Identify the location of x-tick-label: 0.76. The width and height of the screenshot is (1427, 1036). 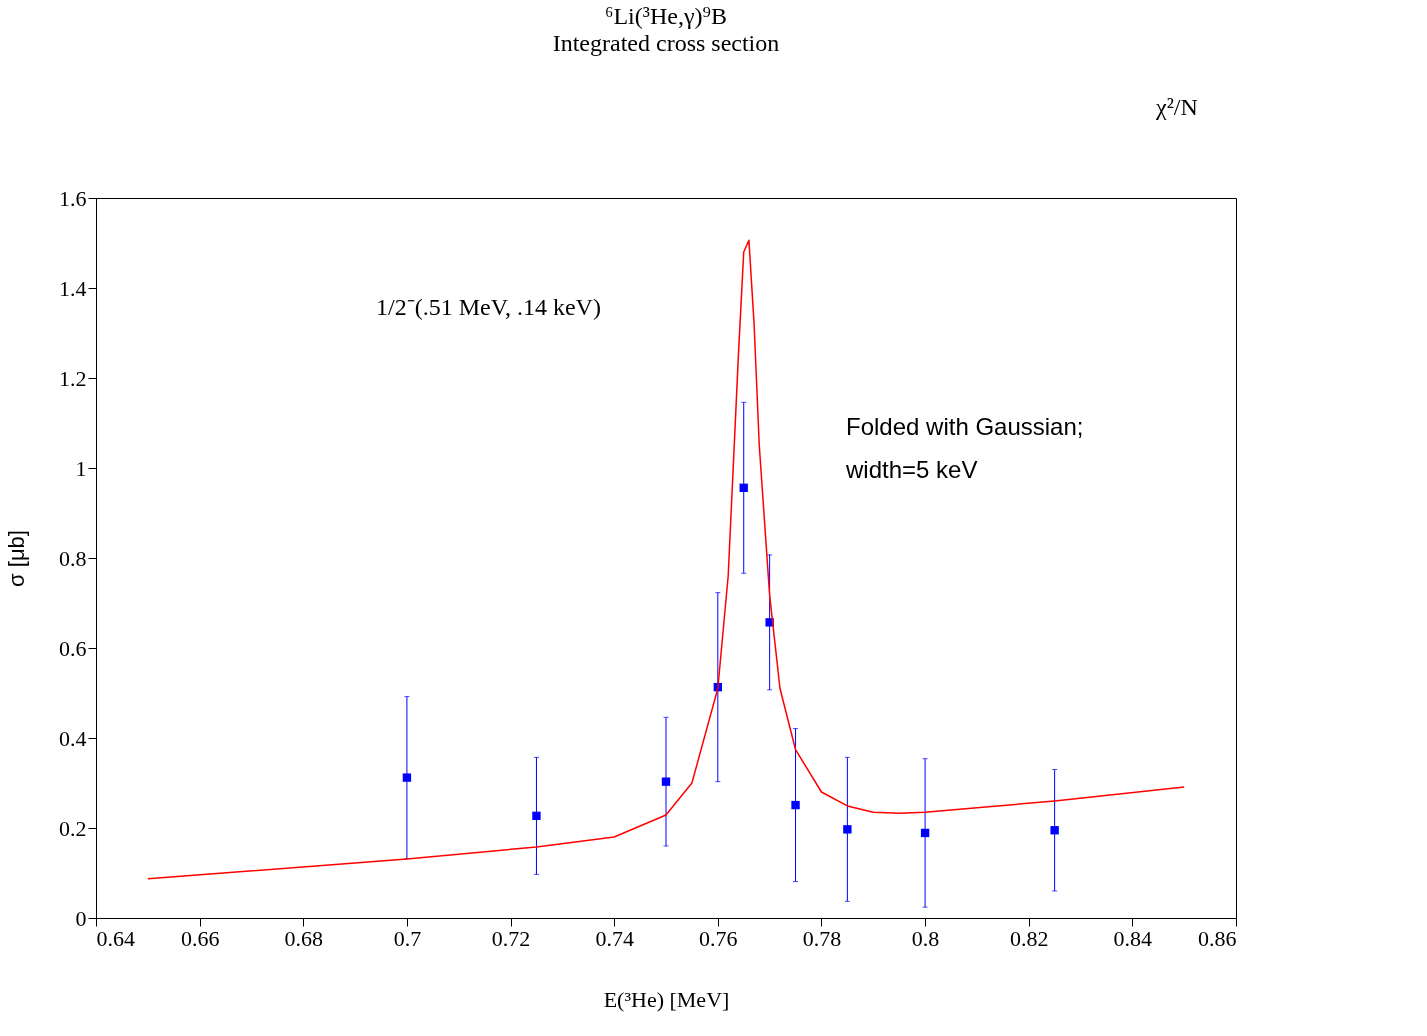
(718, 938).